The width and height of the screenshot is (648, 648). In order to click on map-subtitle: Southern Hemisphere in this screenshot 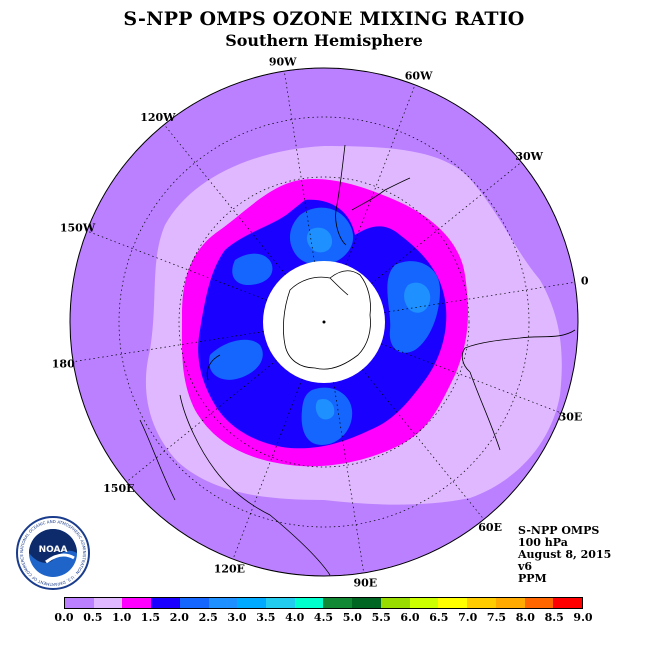, I will do `click(324, 40)`.